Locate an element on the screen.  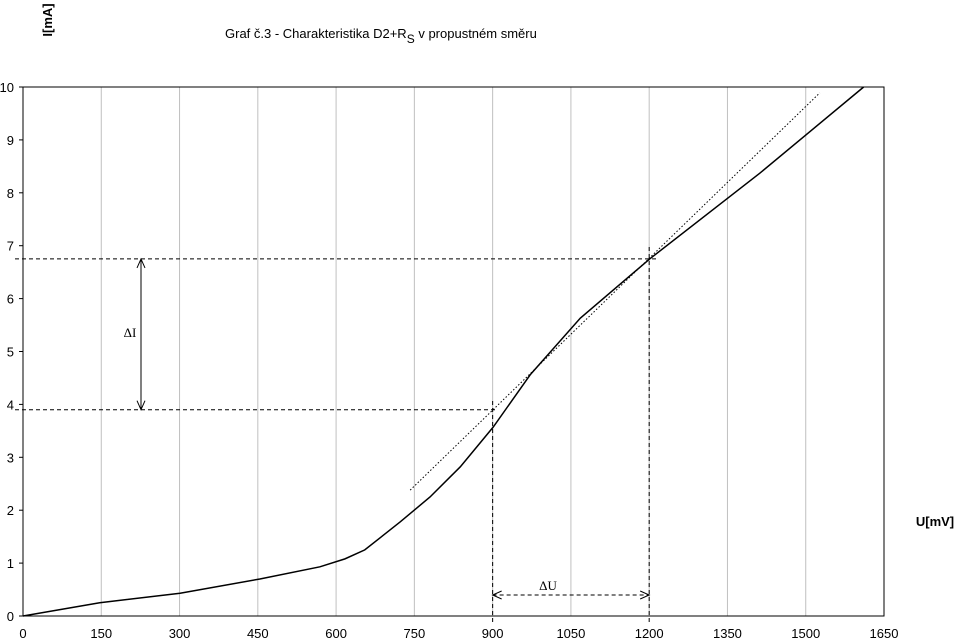
x-tick-label: 900 is located at coordinates (493, 633).